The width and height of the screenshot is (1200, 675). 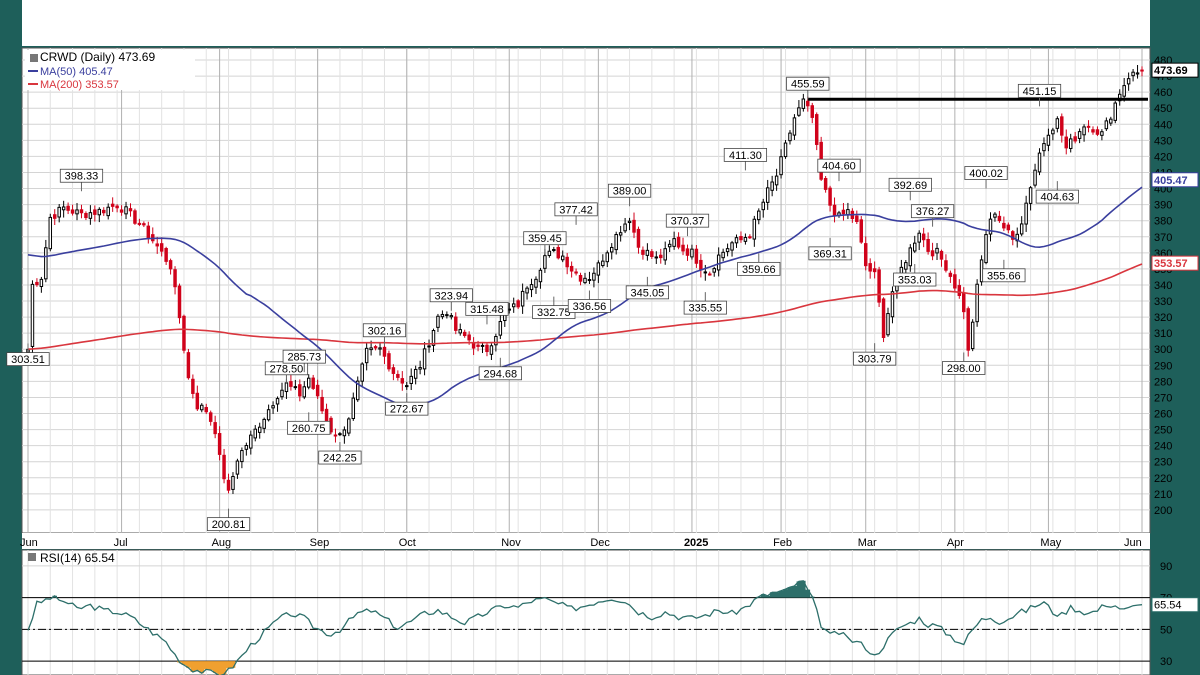 I want to click on month-label: May, so click(x=1050, y=543).